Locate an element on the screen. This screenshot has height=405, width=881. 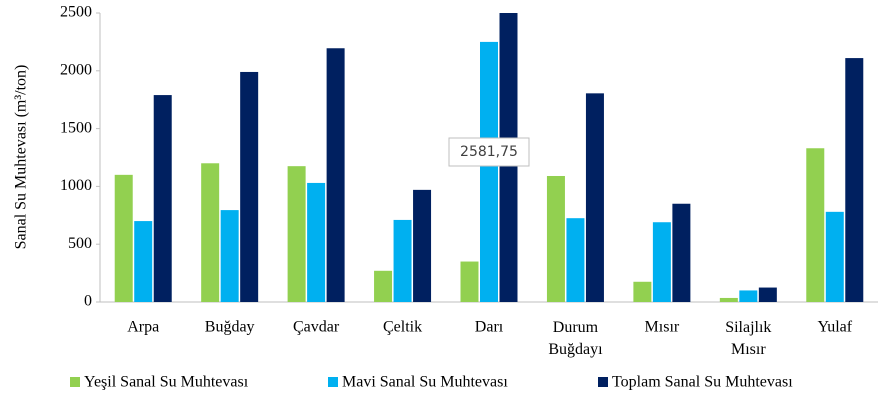
x-tick-label: Buğday is located at coordinates (230, 327).